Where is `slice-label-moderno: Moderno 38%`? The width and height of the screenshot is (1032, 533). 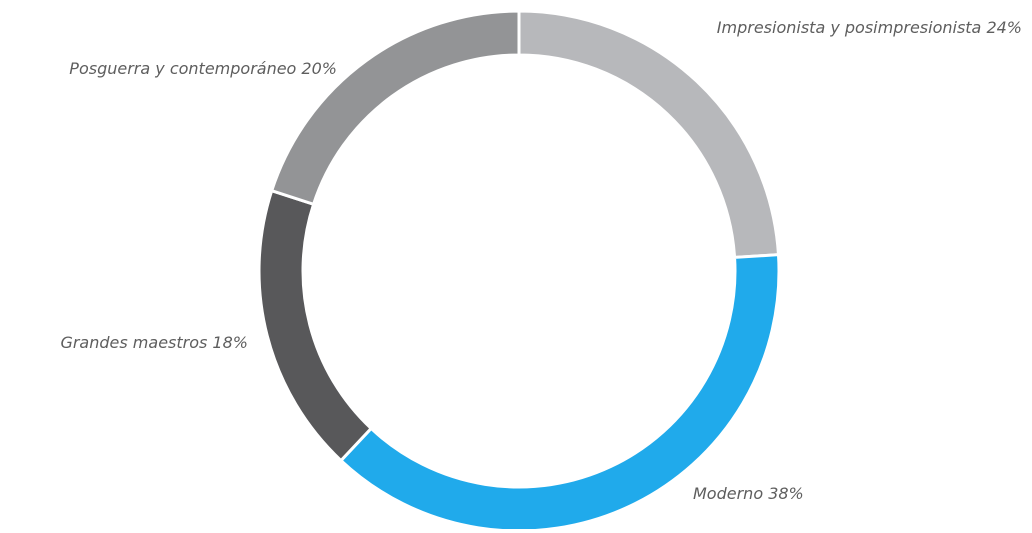
slice-label-moderno: Moderno 38% is located at coordinates (748, 493).